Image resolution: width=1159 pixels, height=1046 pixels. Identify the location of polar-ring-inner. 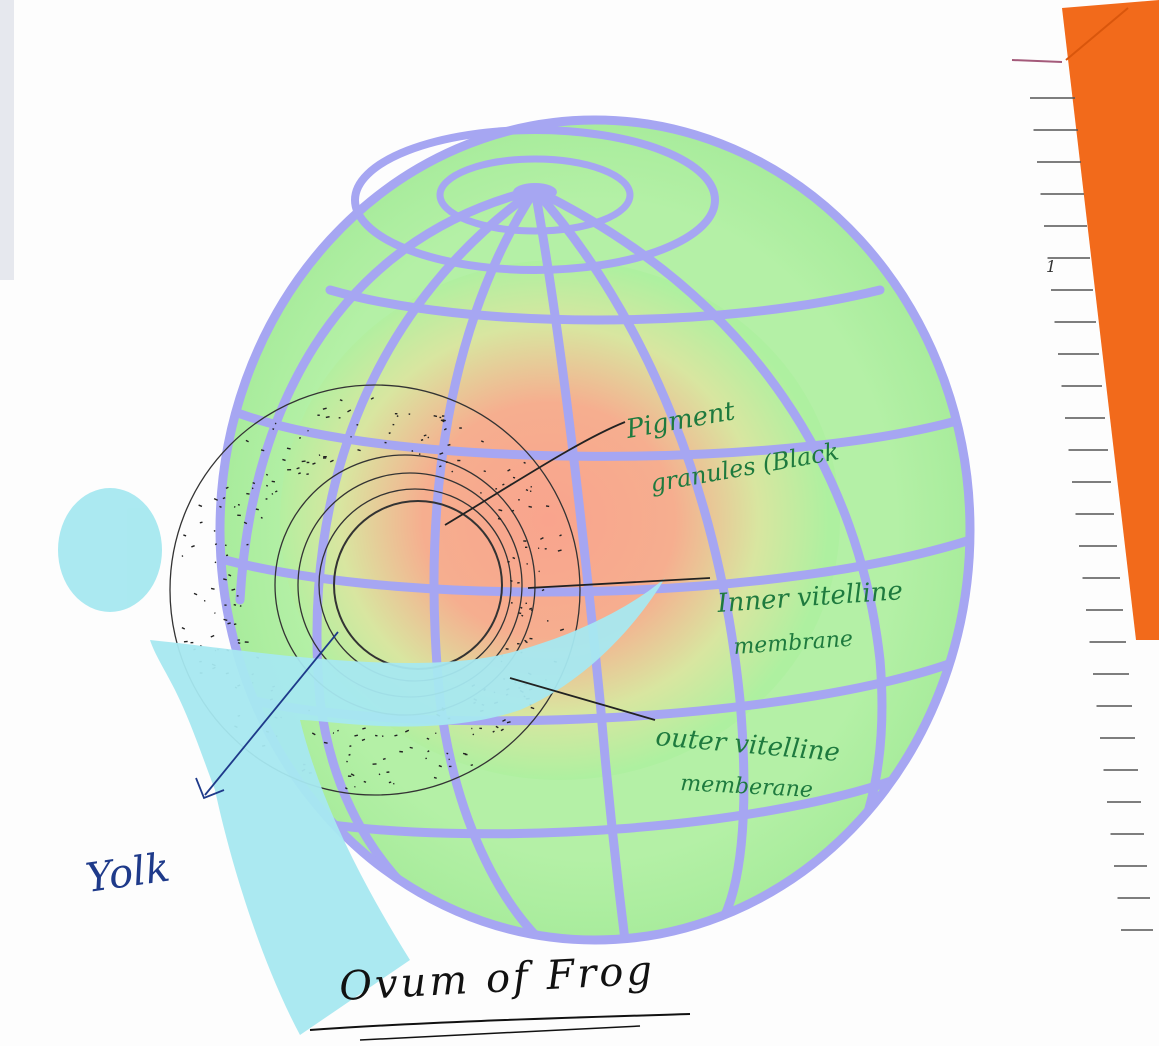
(535, 195).